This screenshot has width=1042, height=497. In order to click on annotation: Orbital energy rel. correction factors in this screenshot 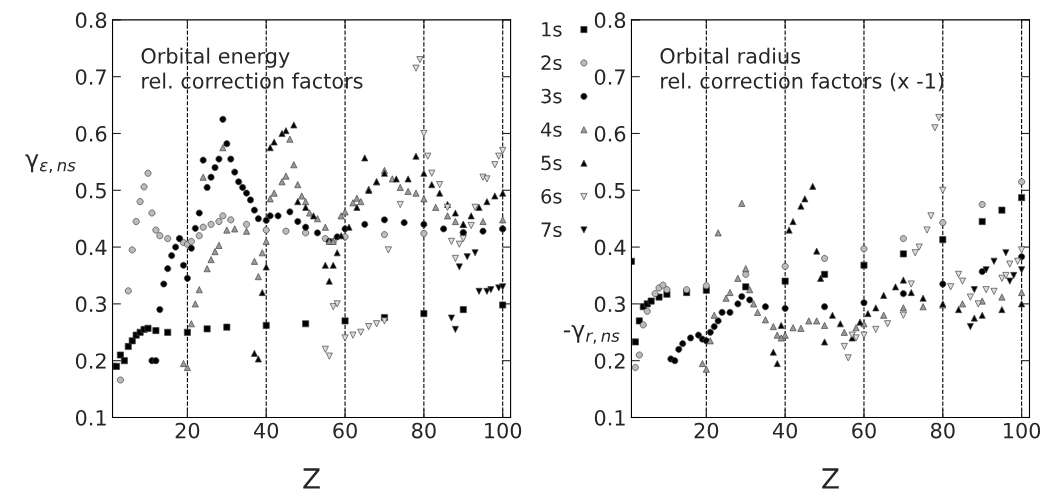, I will do `click(252, 68)`.